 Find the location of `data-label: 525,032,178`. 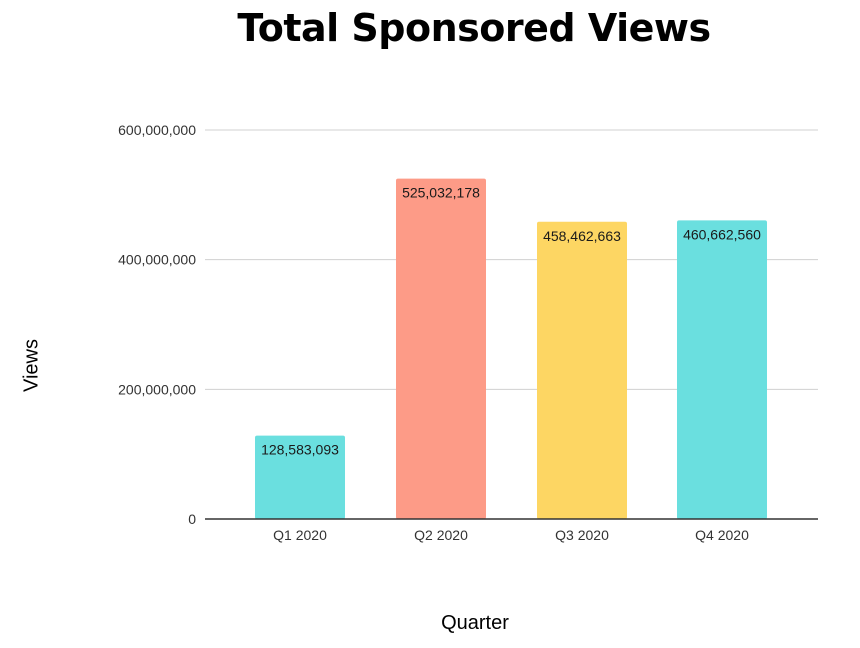

data-label: 525,032,178 is located at coordinates (441, 193).